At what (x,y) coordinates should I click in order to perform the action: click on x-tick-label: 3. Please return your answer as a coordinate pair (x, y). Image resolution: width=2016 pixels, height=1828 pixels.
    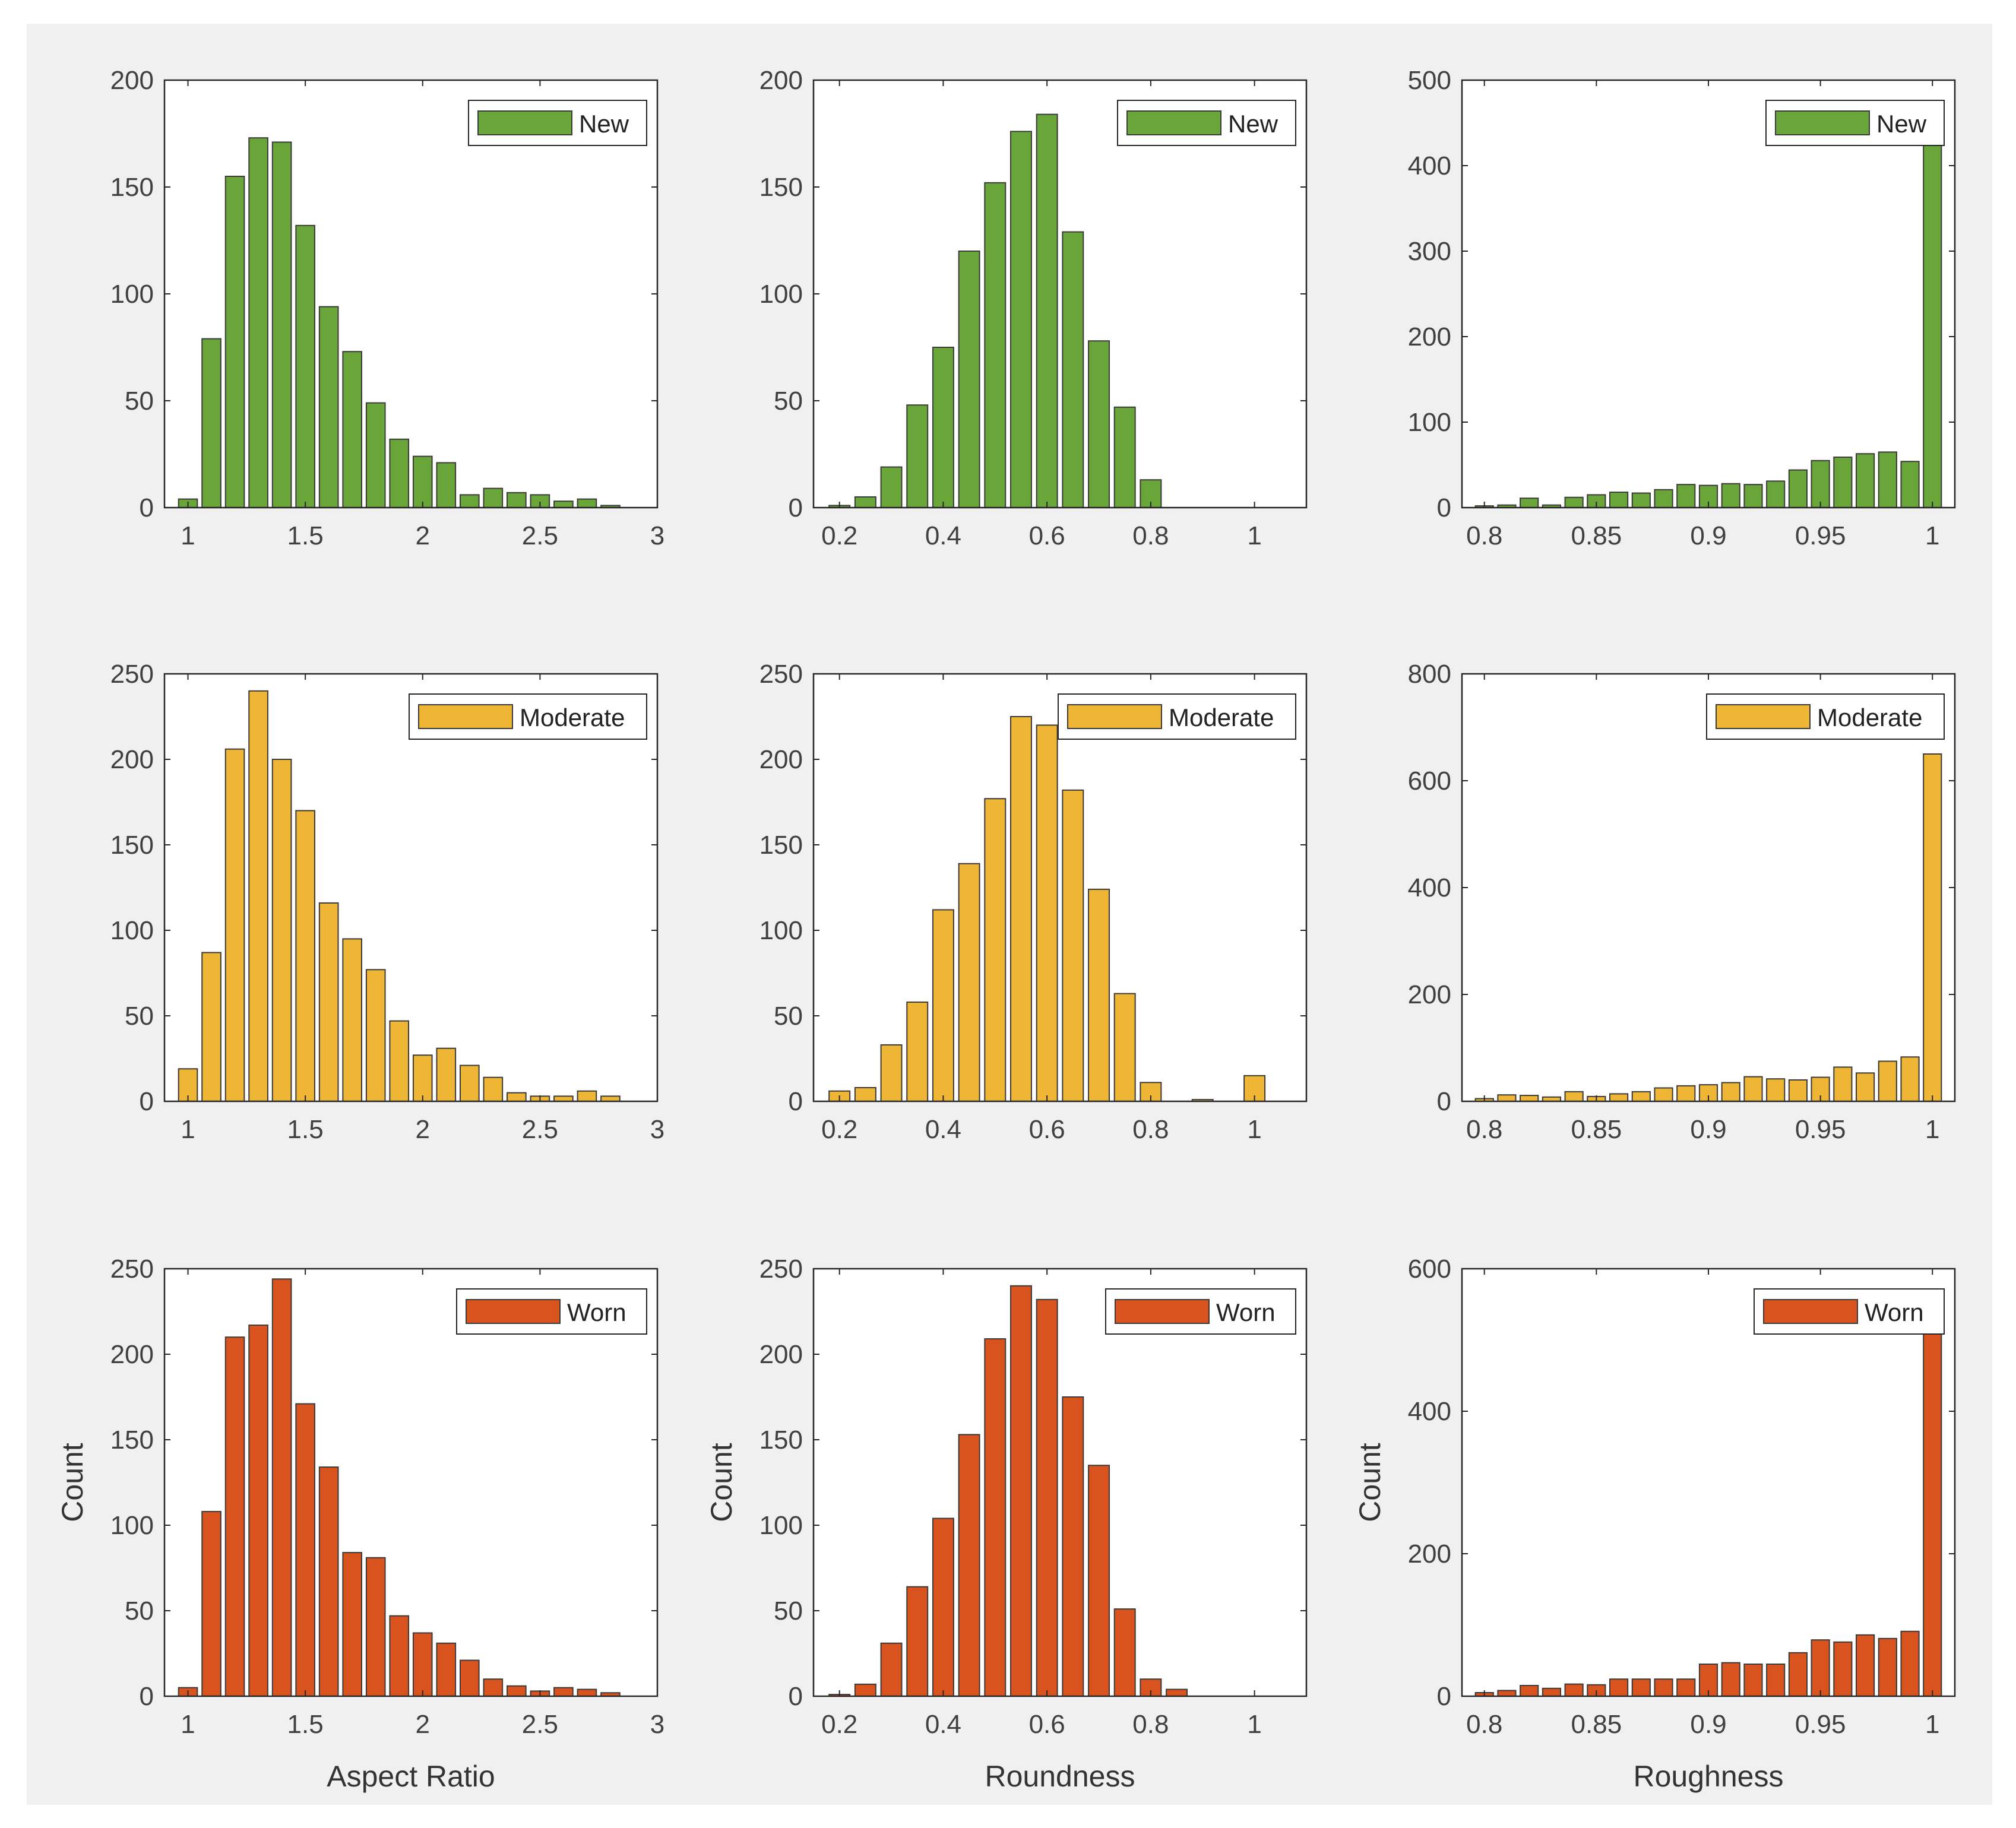
    Looking at the image, I should click on (657, 1724).